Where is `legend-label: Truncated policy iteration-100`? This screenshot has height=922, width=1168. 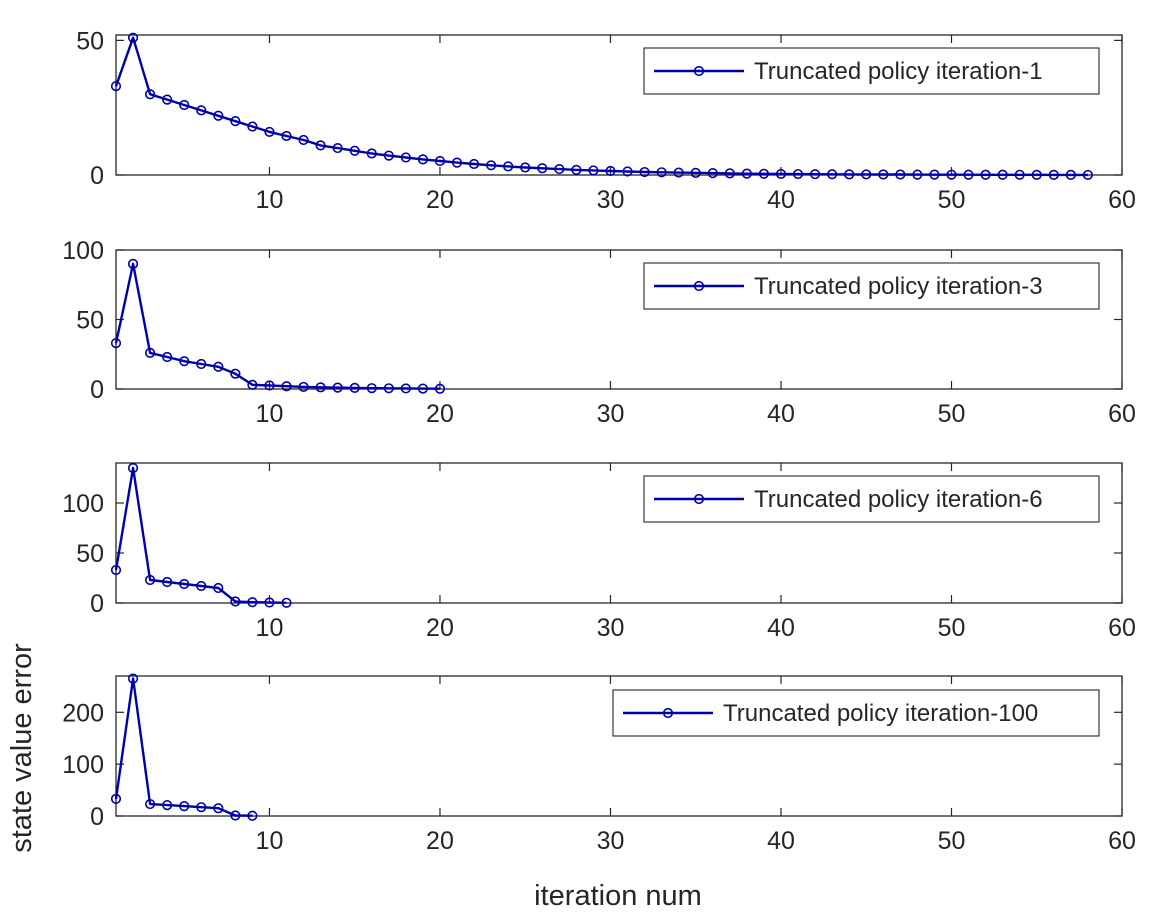 legend-label: Truncated policy iteration-100 is located at coordinates (880, 713).